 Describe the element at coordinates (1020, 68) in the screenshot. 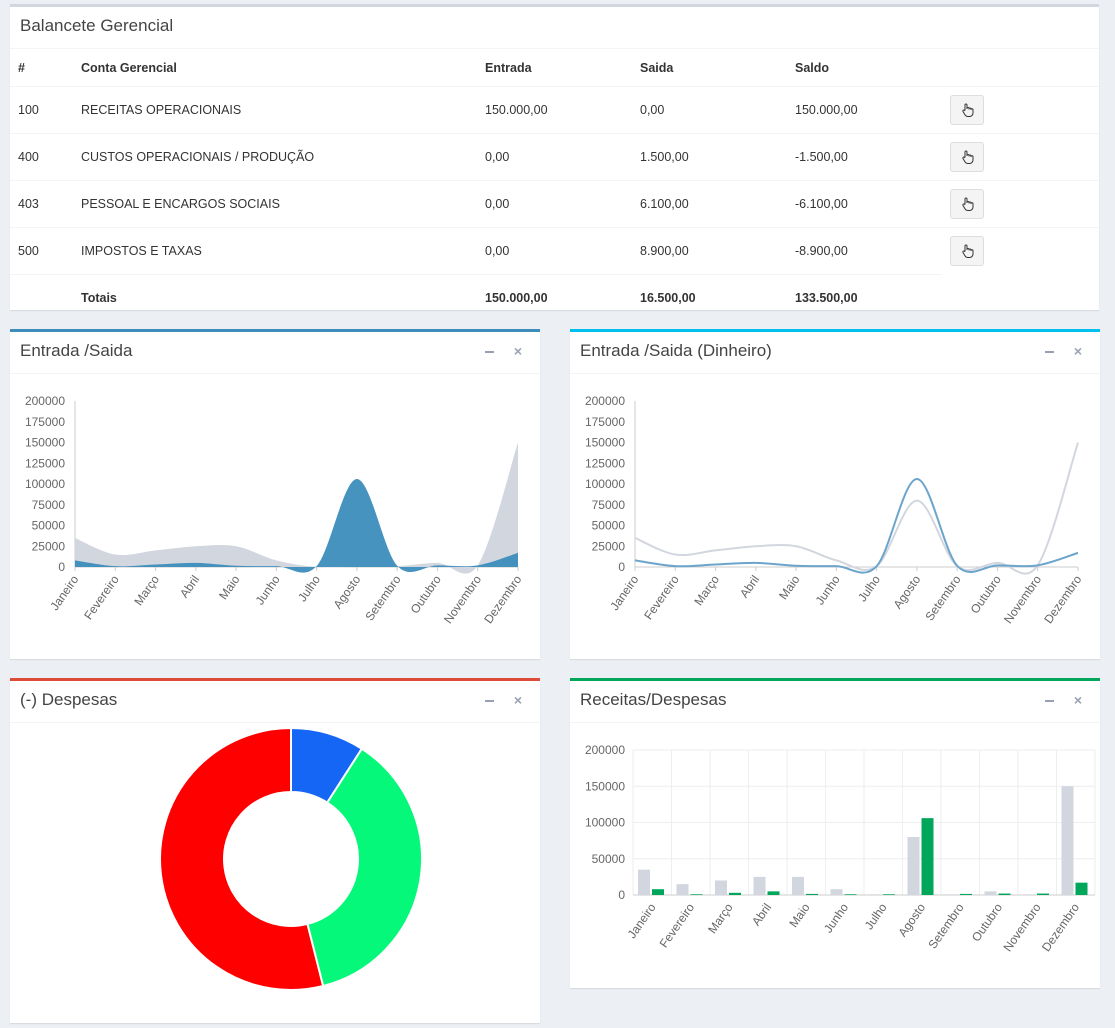

I see `col-header-actions` at that location.